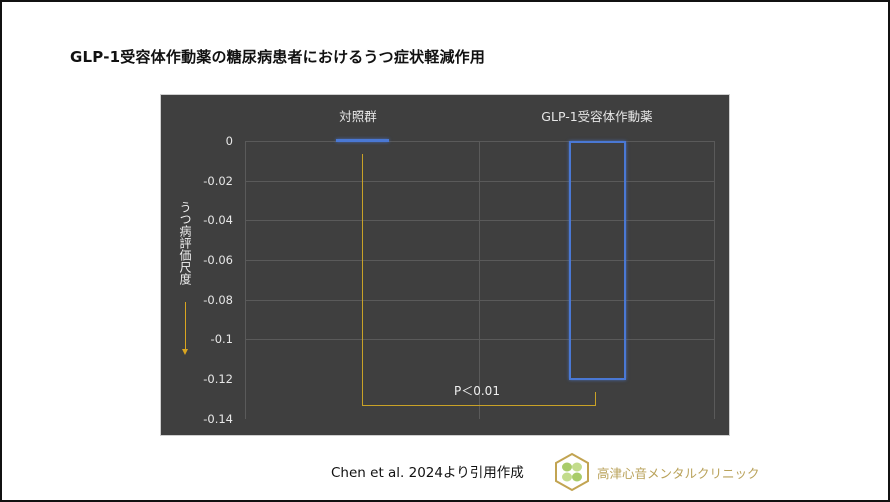 Image resolution: width=890 pixels, height=502 pixels. Describe the element at coordinates (572, 472) in the screenshot. I see `clinic-logo-icon` at that location.